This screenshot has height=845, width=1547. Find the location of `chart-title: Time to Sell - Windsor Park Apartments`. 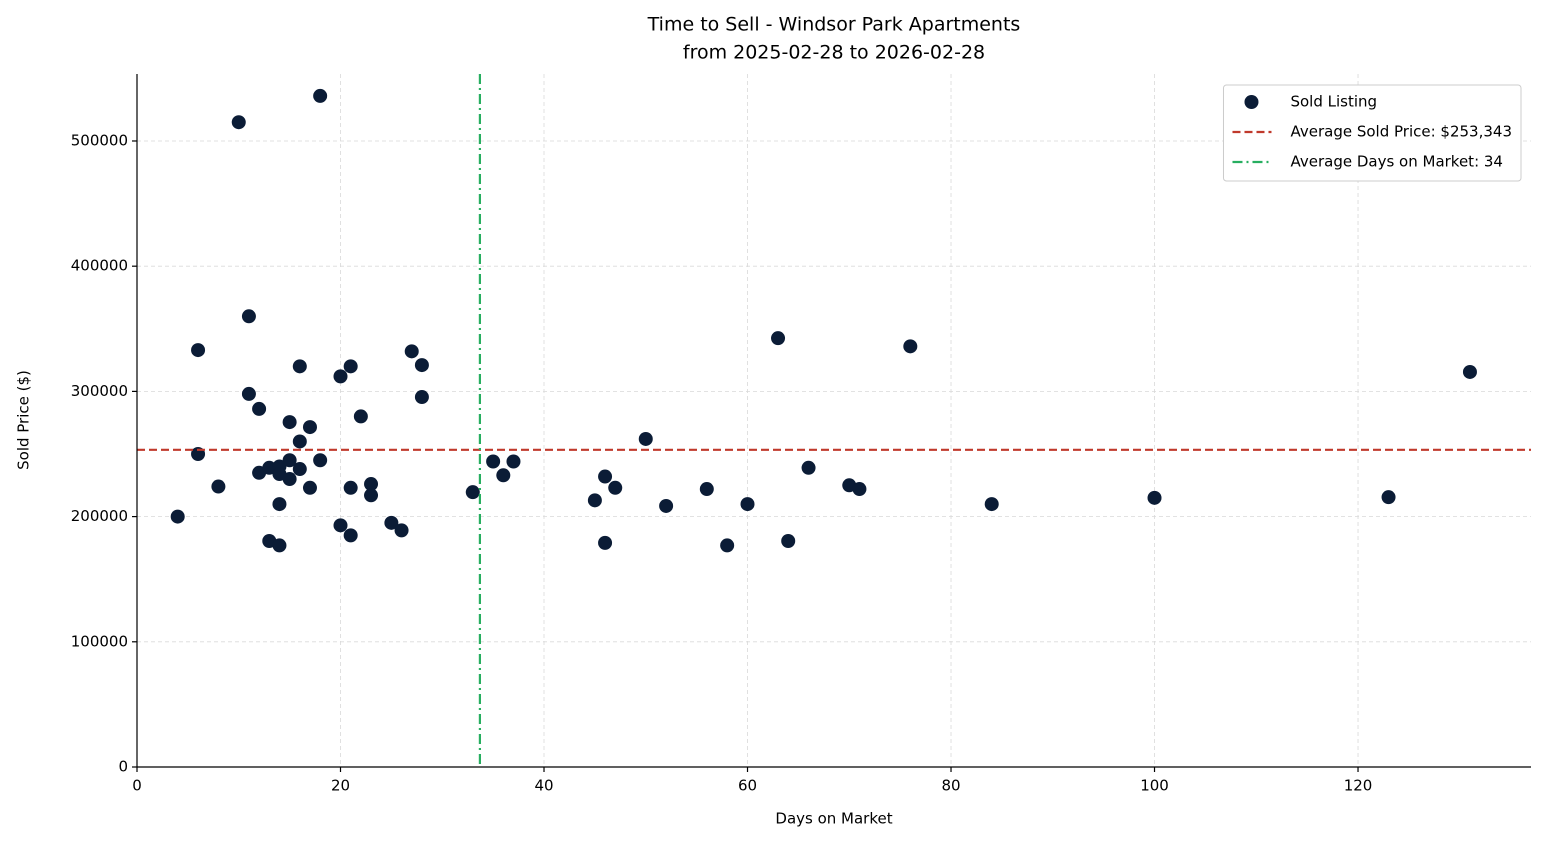

chart-title: Time to Sell - Windsor Park Apartments is located at coordinates (834, 25).